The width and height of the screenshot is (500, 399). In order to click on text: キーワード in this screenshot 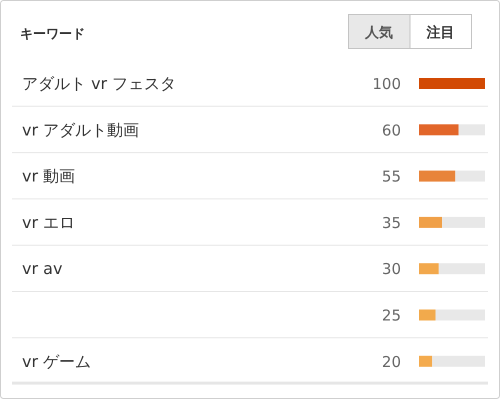, I will do `click(52, 34)`.